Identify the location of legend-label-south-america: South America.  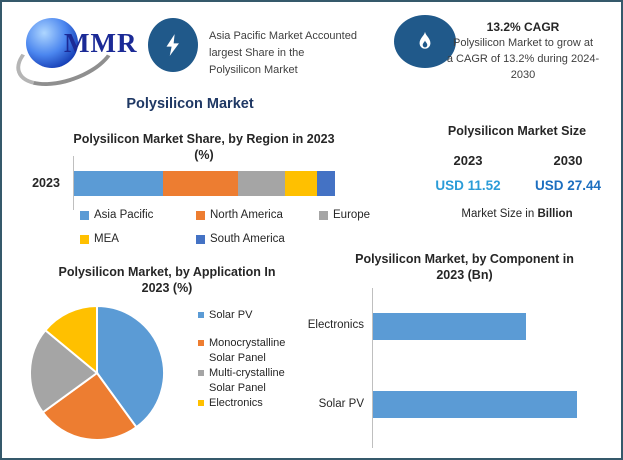
(247, 239).